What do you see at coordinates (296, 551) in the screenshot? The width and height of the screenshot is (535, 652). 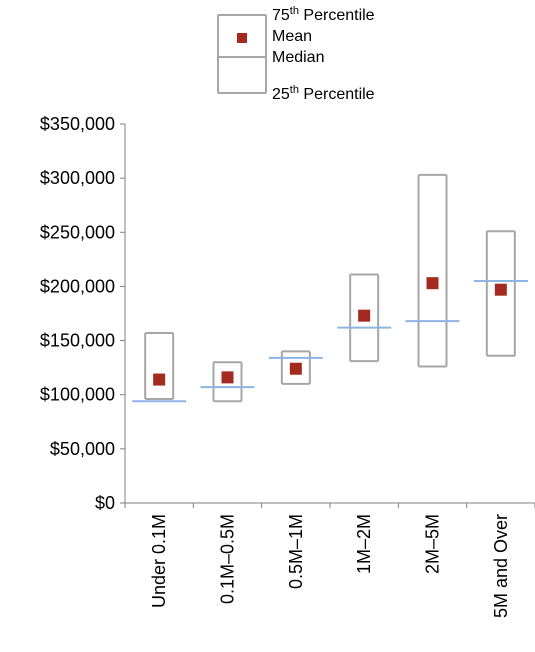 I see `x-tick-label: 0.5M–1M` at bounding box center [296, 551].